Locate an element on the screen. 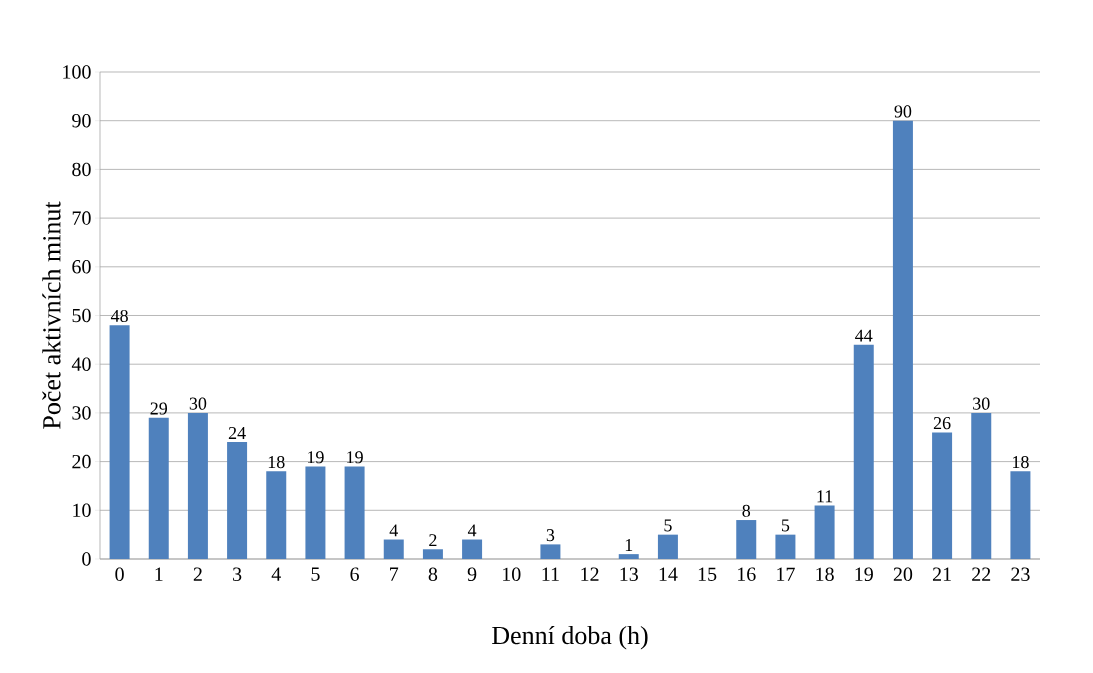 The height and width of the screenshot is (673, 1093). y-axis-title: Počet aktivních minut is located at coordinates (51, 315).